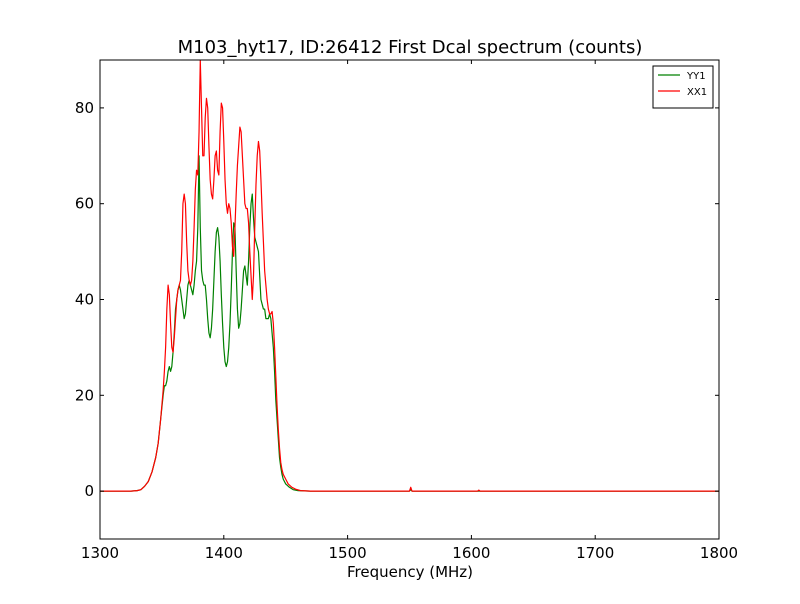  I want to click on y-tick-label: 60, so click(84, 204).